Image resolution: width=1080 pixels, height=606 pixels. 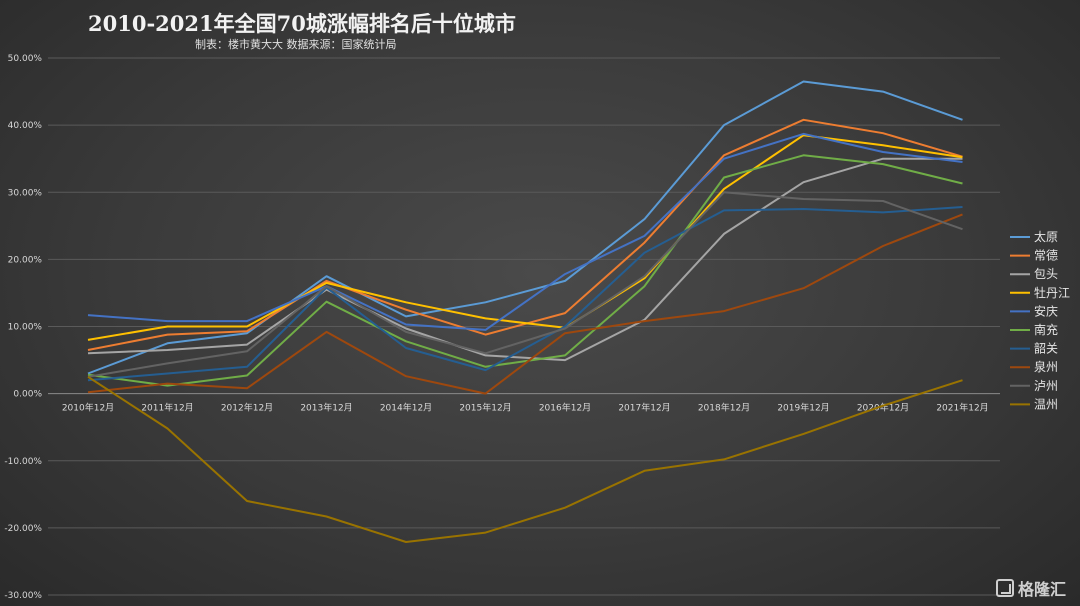 I want to click on legend-label: 包头, so click(x=1046, y=274).